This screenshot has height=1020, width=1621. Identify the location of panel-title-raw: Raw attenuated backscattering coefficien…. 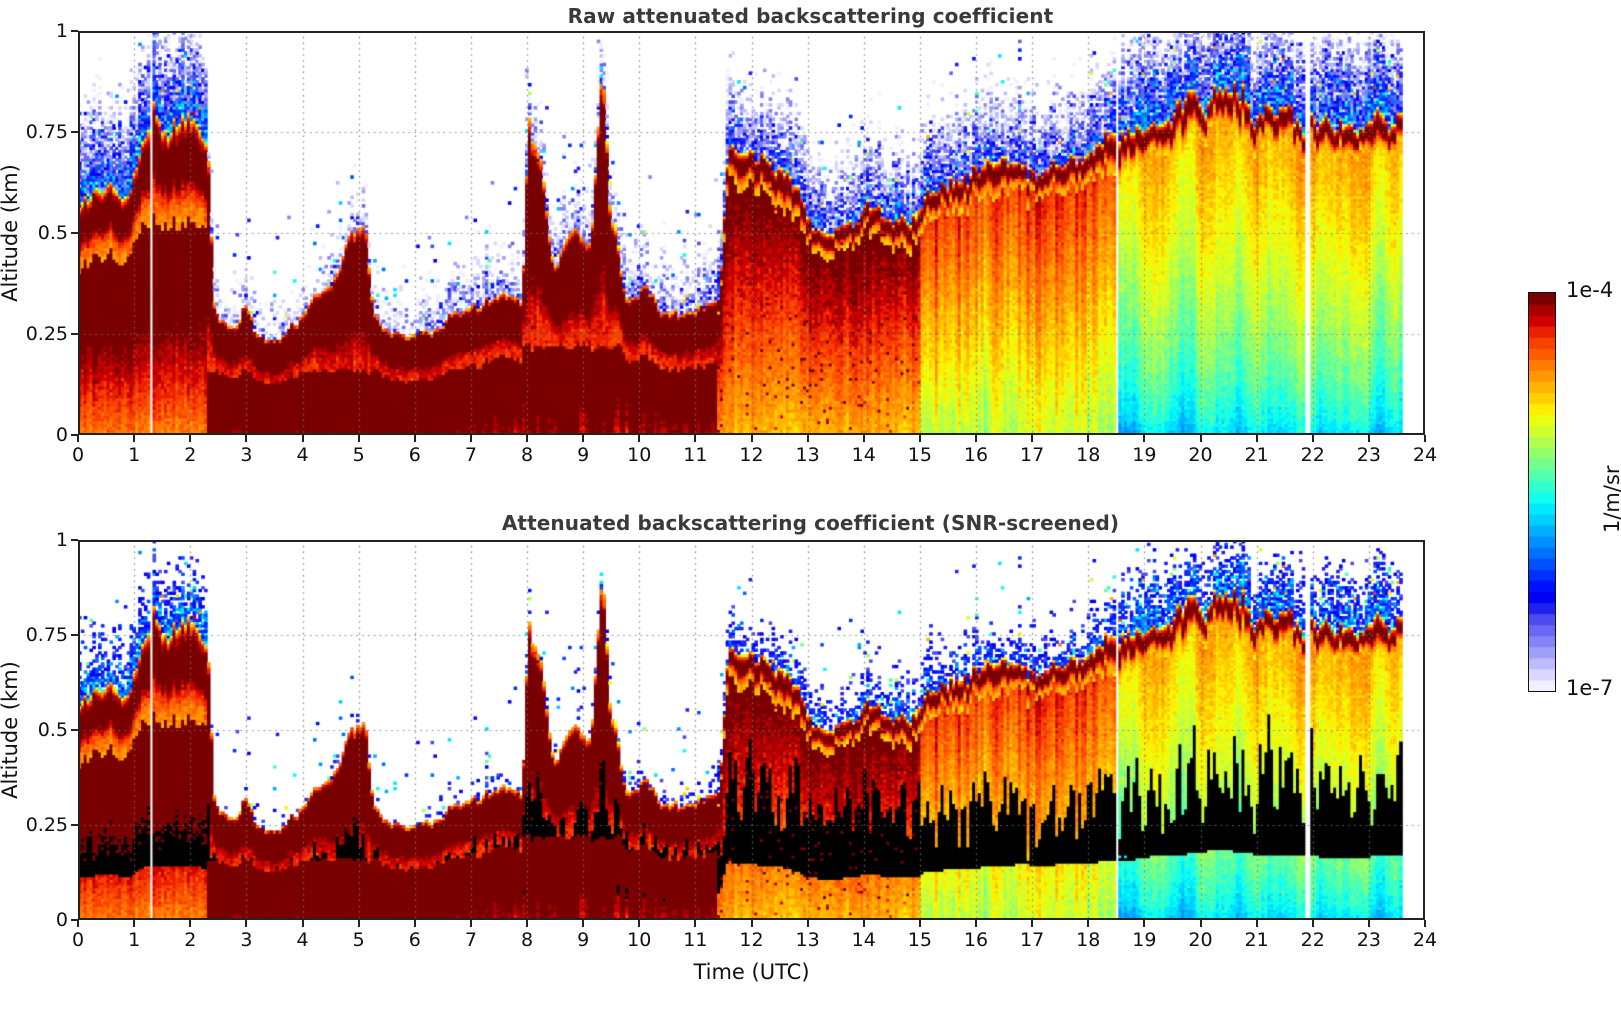
(810, 16).